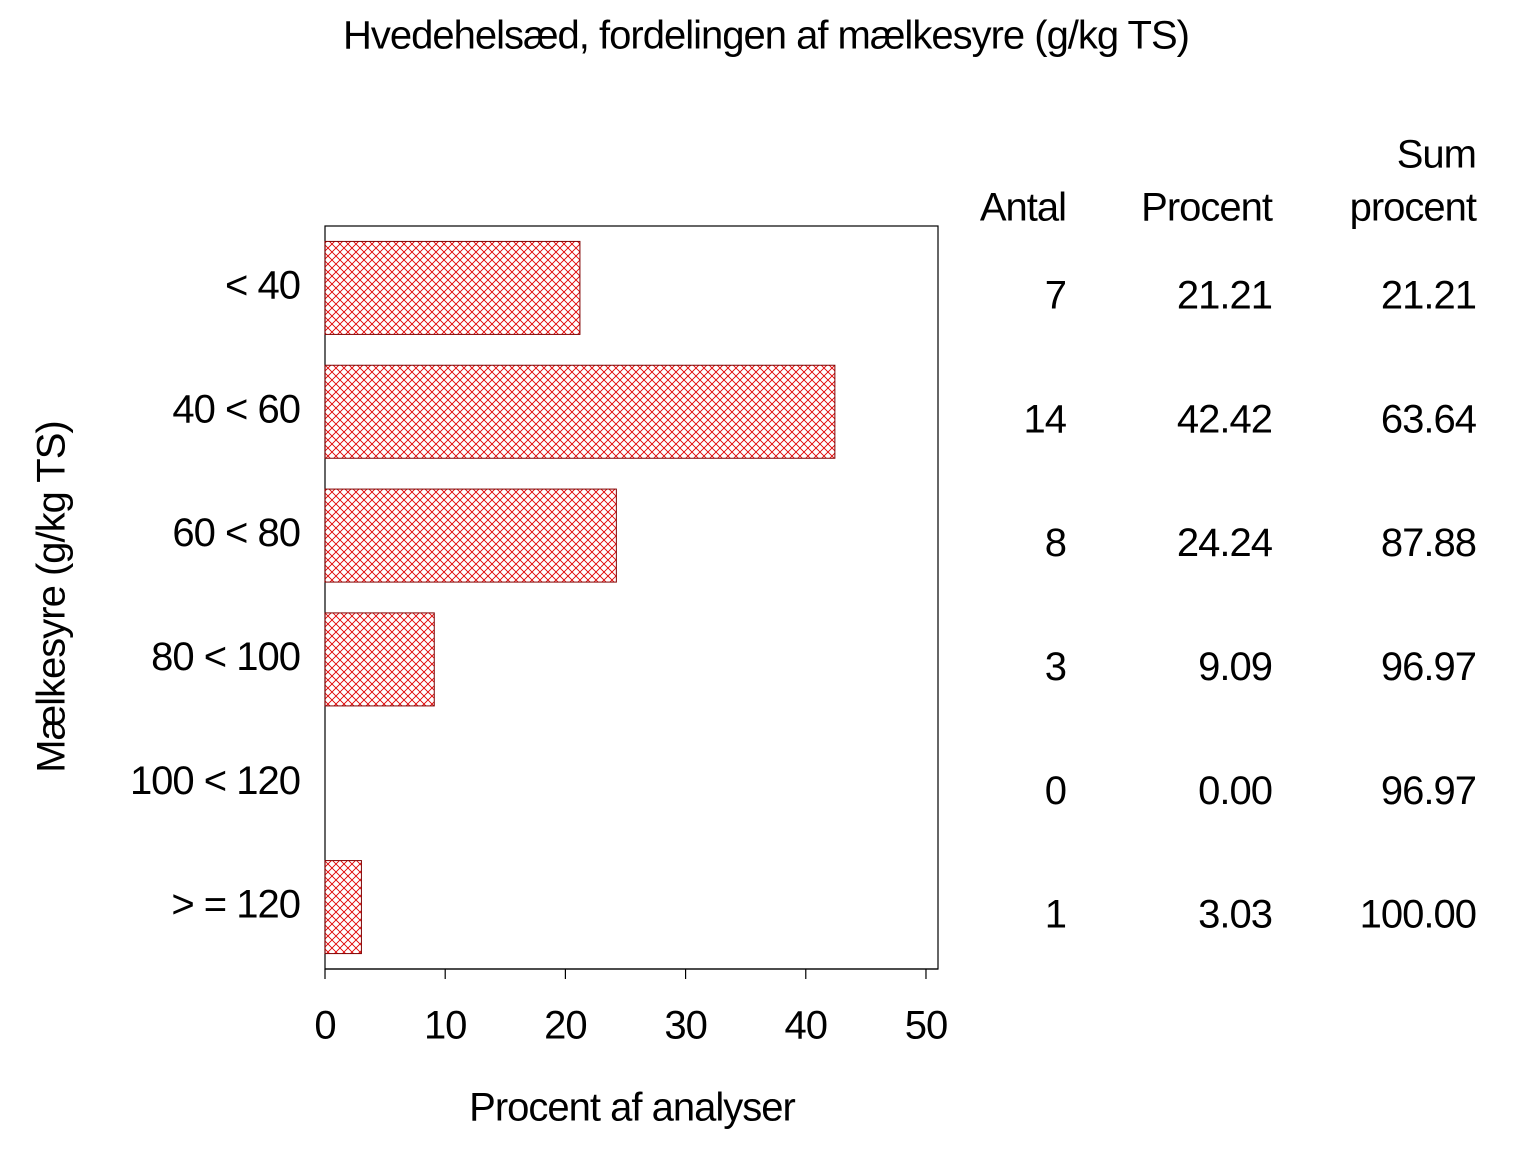 The image size is (1536, 1152). I want to click on table-cumulative: 87.88, so click(1428, 543).